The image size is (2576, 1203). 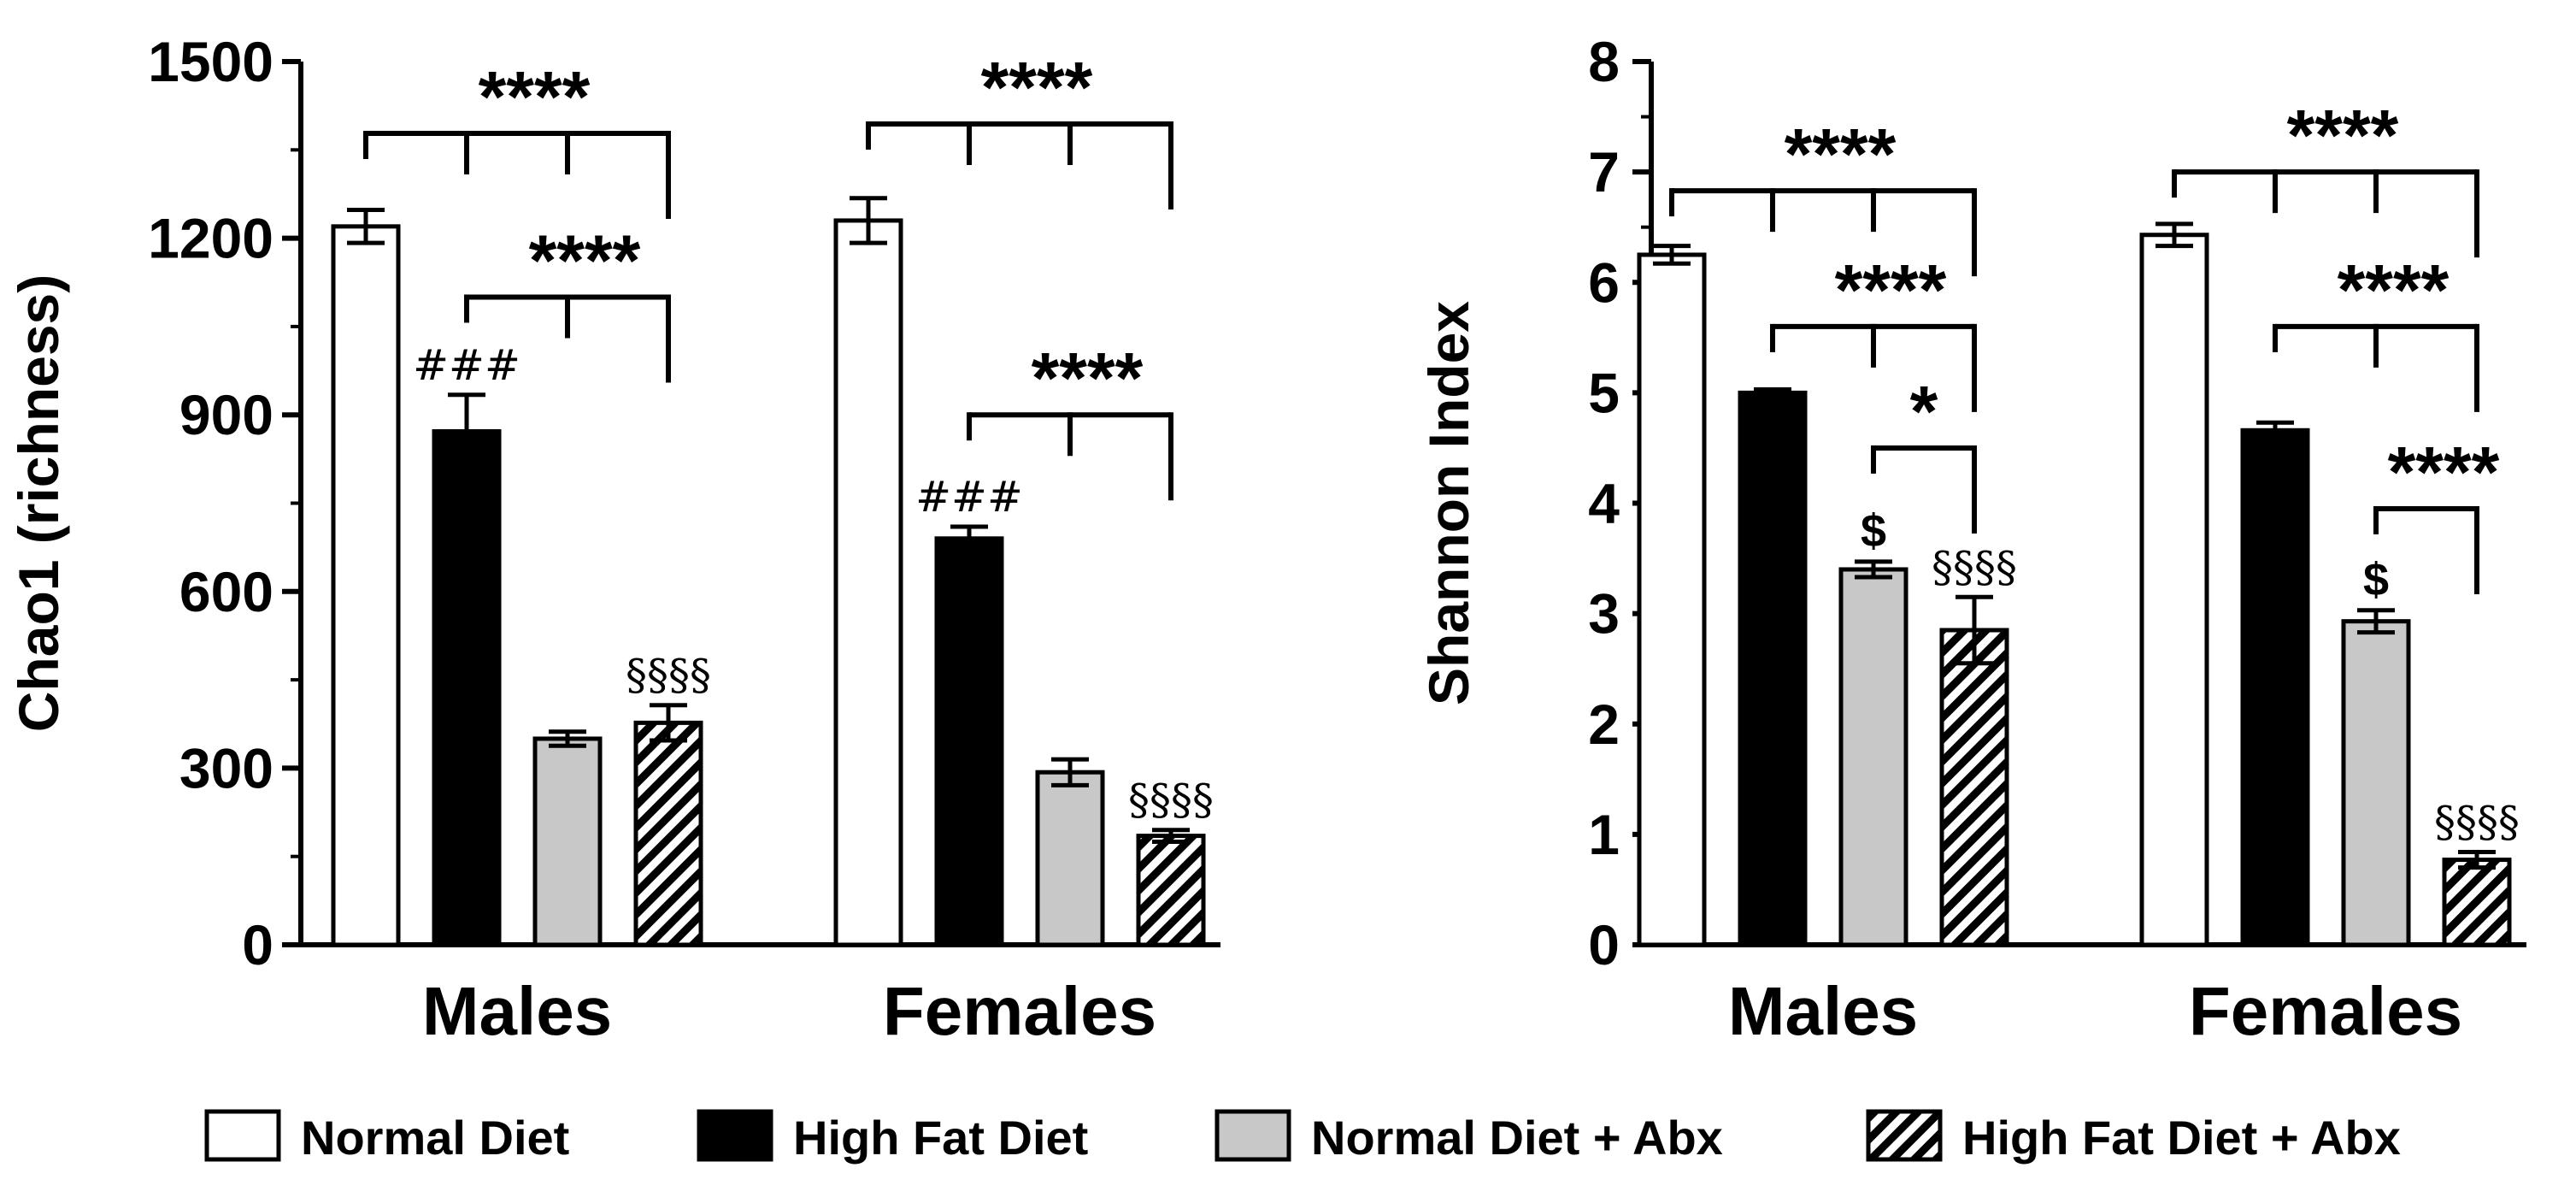 I want to click on y-tick-label: 2, so click(x=1604, y=725).